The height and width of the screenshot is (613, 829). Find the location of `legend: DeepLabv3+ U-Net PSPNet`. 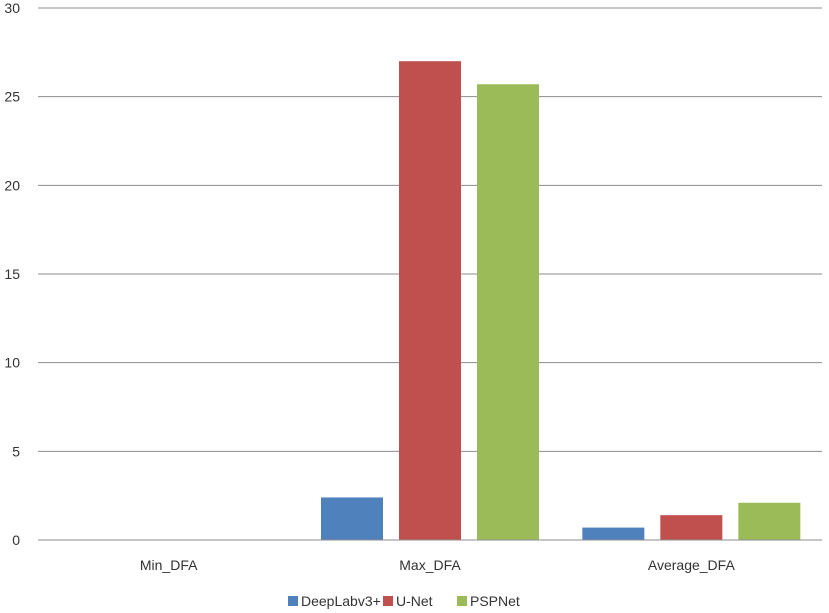

legend: DeepLabv3+ U-Net PSPNet is located at coordinates (404, 601).